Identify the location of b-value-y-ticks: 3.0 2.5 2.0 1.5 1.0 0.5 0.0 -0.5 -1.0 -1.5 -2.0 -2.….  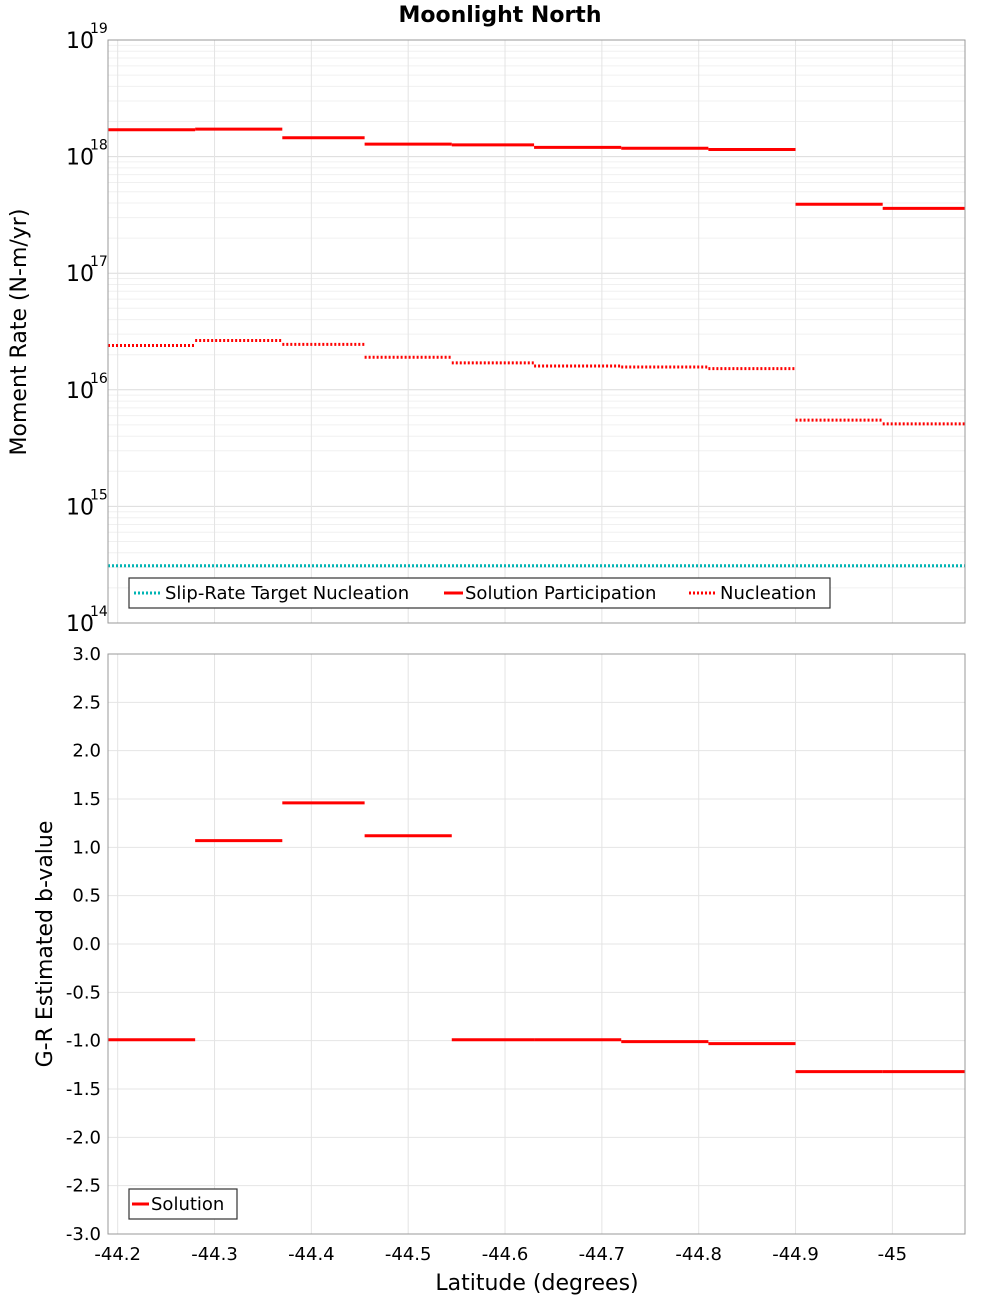
(83, 944).